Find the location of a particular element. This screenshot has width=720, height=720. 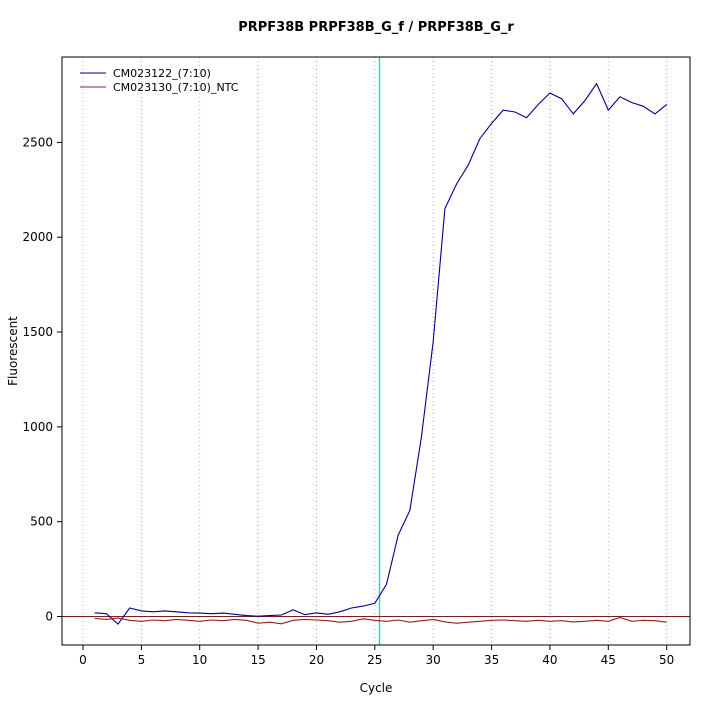

x-axis-label: Cycle is located at coordinates (376, 688).